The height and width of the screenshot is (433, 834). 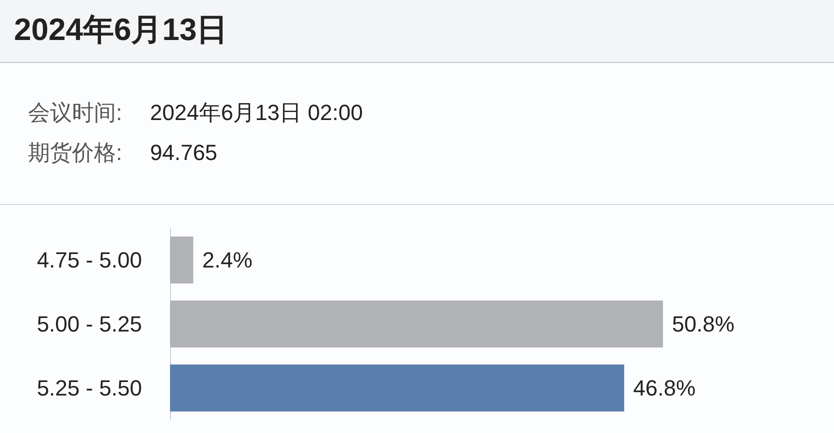 What do you see at coordinates (89, 260) in the screenshot?
I see `y-tick-label: 4.75 - 5.00` at bounding box center [89, 260].